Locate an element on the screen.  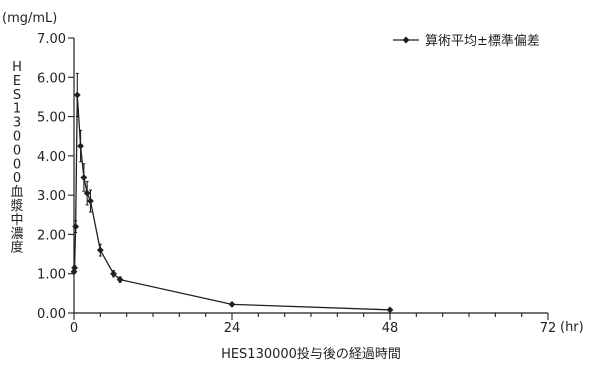
y-unit-label: (mg/mL) is located at coordinates (29, 18).